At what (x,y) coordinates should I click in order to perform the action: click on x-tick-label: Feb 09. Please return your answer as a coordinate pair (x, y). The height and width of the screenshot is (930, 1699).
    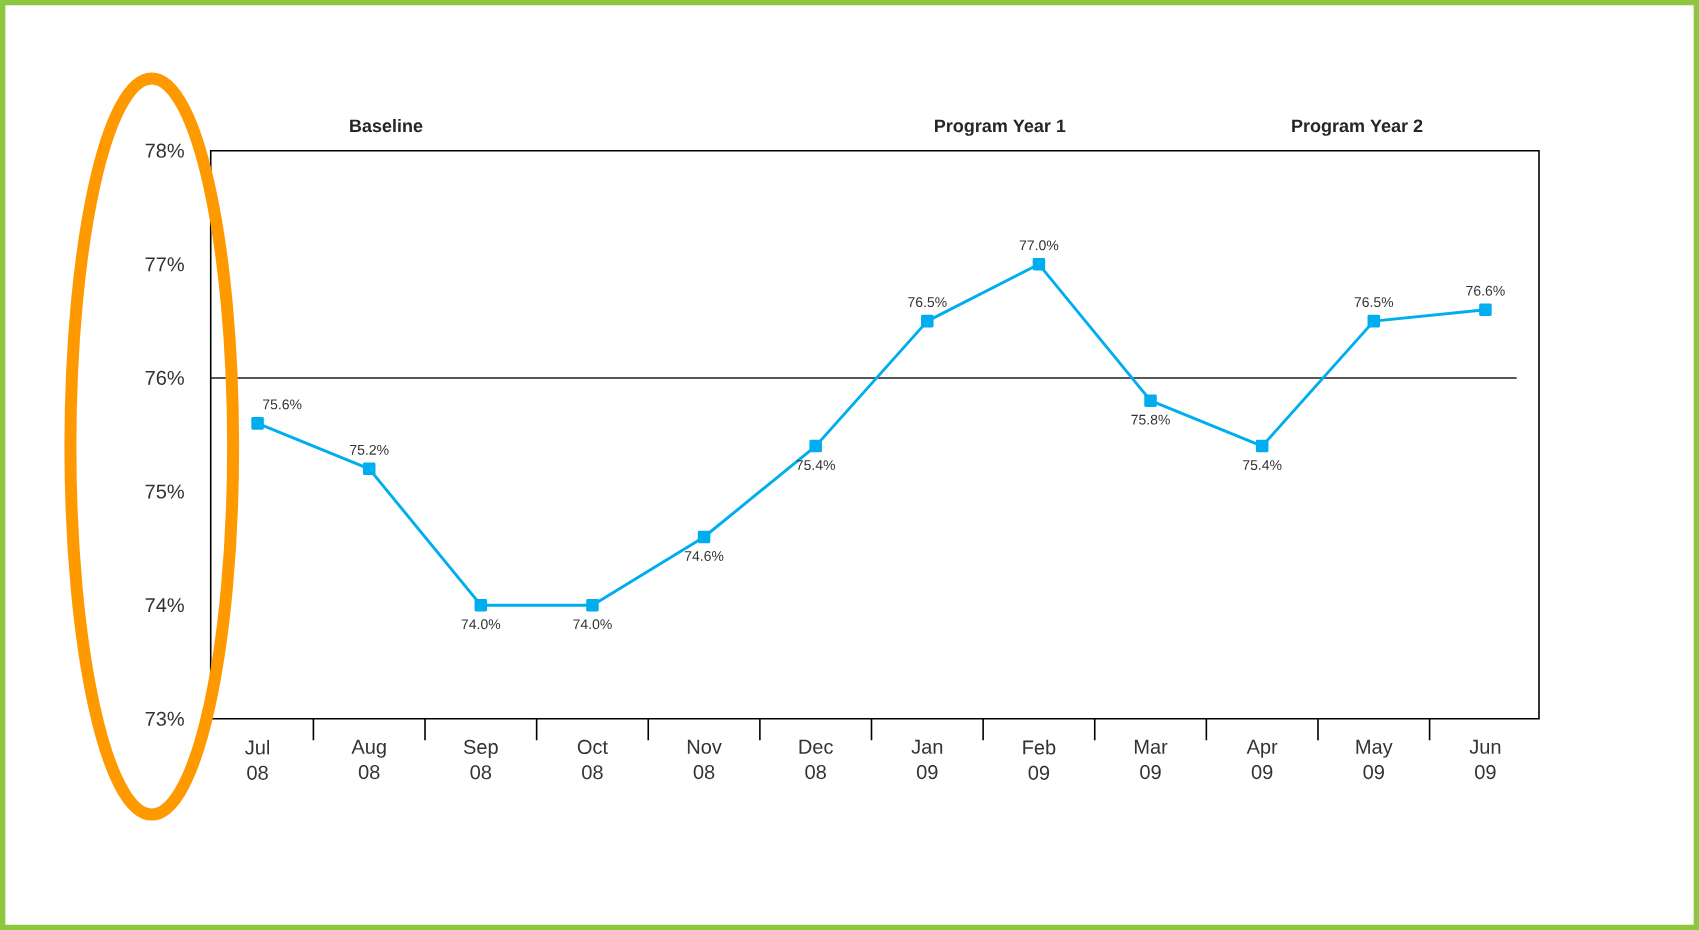
    Looking at the image, I should click on (1039, 759).